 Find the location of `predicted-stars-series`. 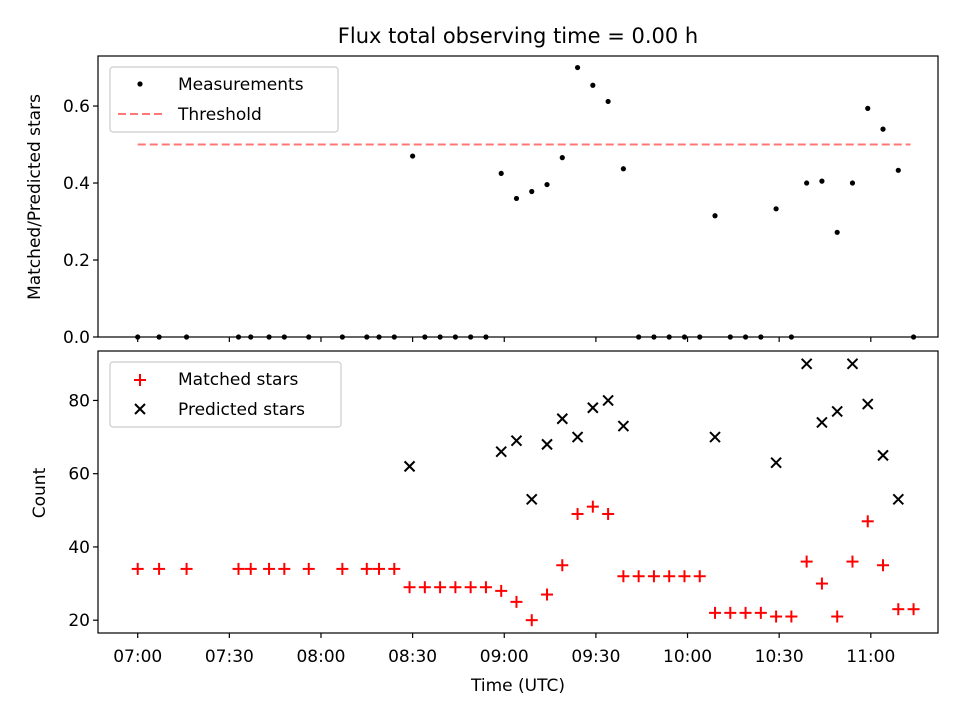

predicted-stars-series is located at coordinates (653, 432).